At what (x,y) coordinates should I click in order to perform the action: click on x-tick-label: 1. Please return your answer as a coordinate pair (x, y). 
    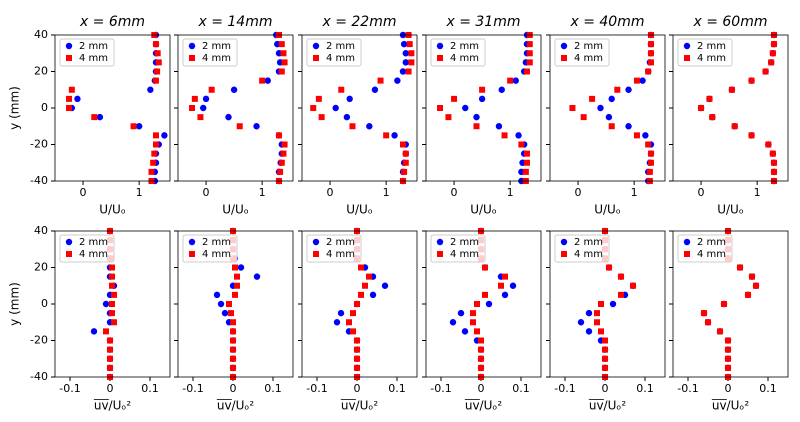
    Looking at the image, I should click on (386, 192).